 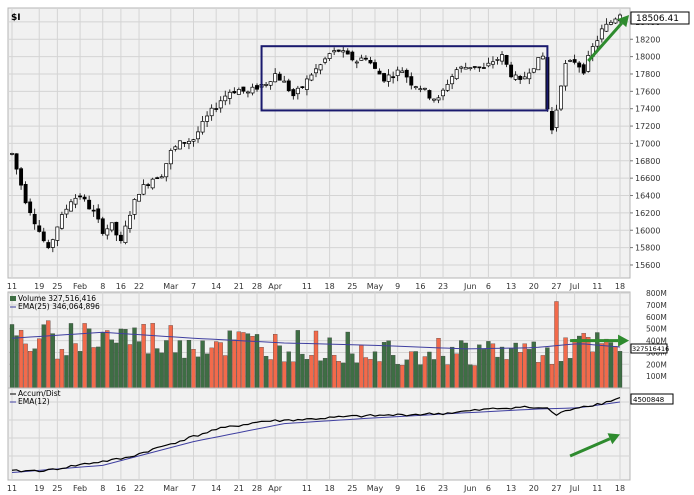 What do you see at coordinates (649, 348) in the screenshot?
I see `volume-current-box` at bounding box center [649, 348].